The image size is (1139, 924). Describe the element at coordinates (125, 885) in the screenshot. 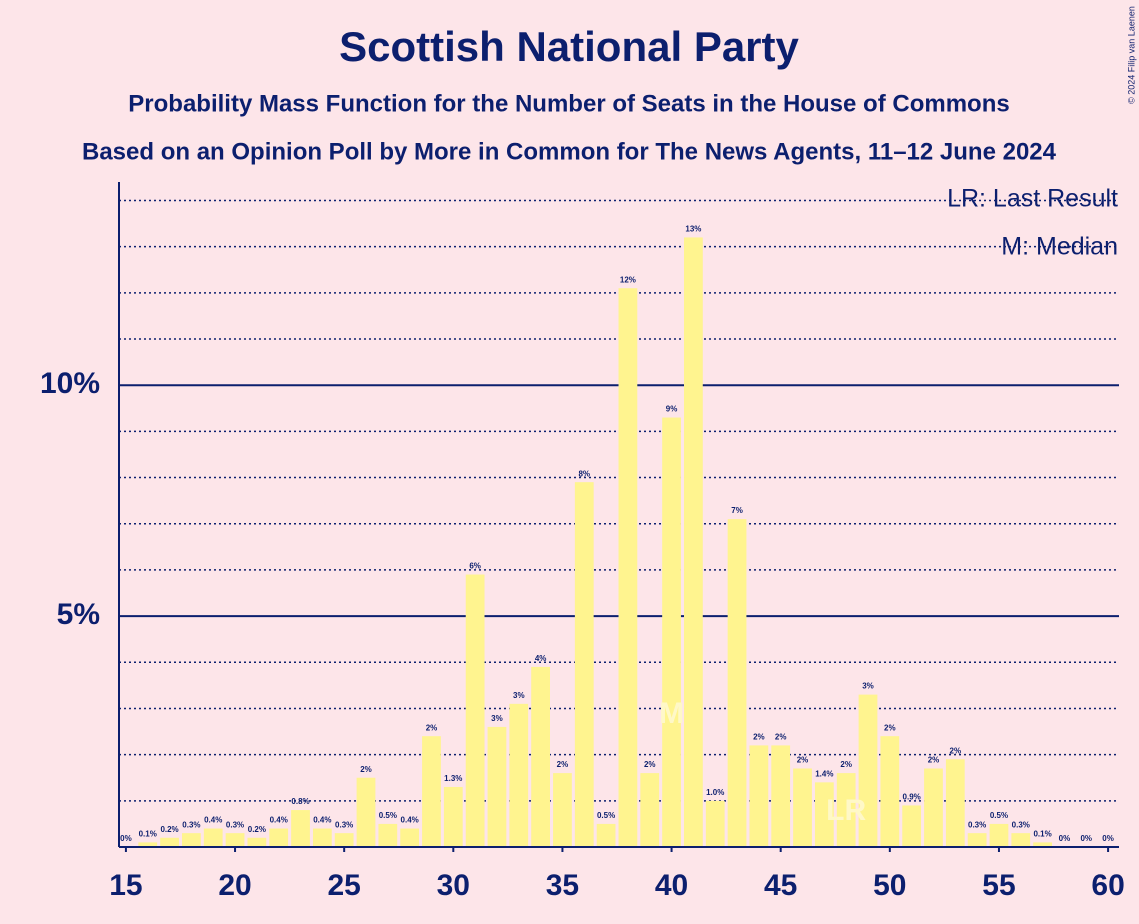

I see `x-tick-label: 15` at that location.